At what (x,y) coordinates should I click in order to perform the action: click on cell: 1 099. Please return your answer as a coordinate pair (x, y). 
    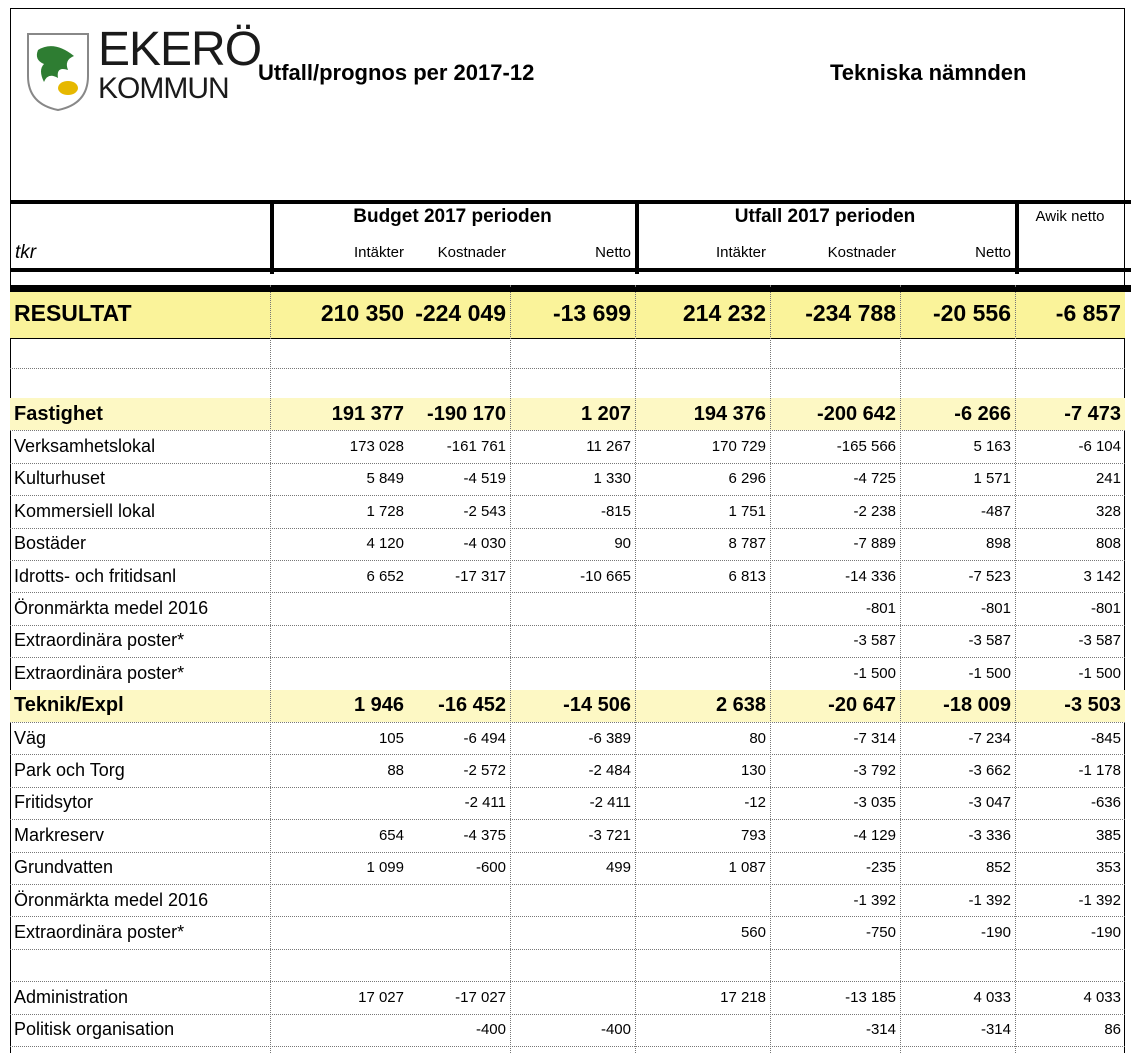
    Looking at the image, I should click on (385, 868).